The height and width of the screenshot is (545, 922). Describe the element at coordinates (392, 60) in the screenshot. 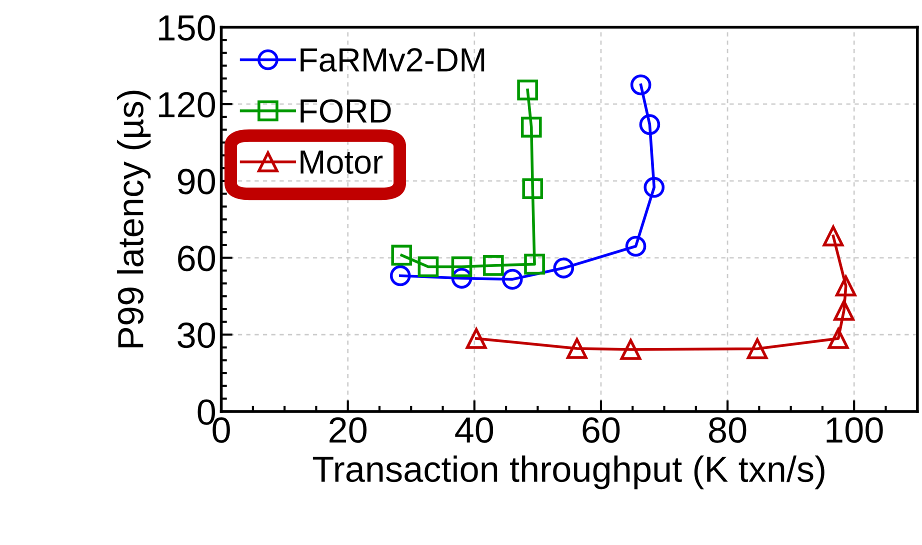

I see `legend-label: FaRMv2-DM` at that location.